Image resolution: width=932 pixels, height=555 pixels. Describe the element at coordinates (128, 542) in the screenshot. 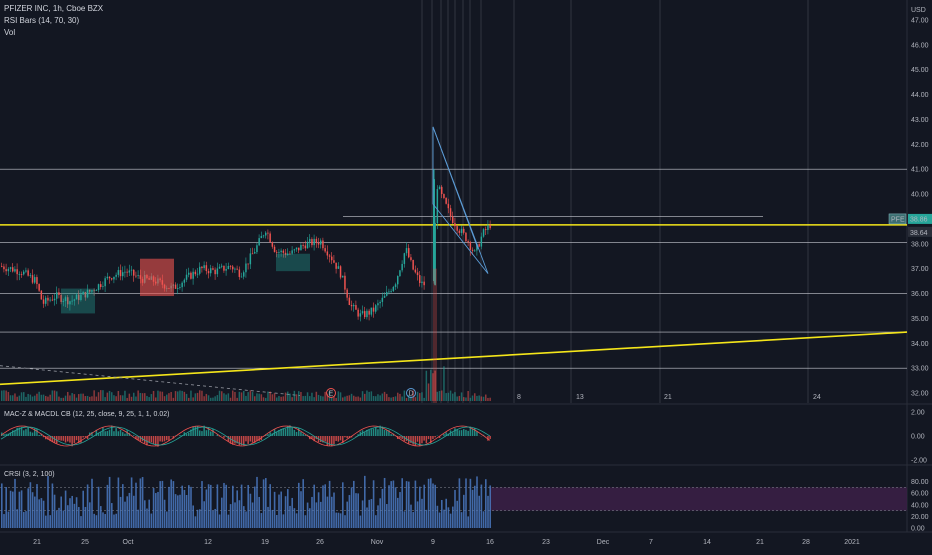

I see `time-axis-label: Oct` at that location.